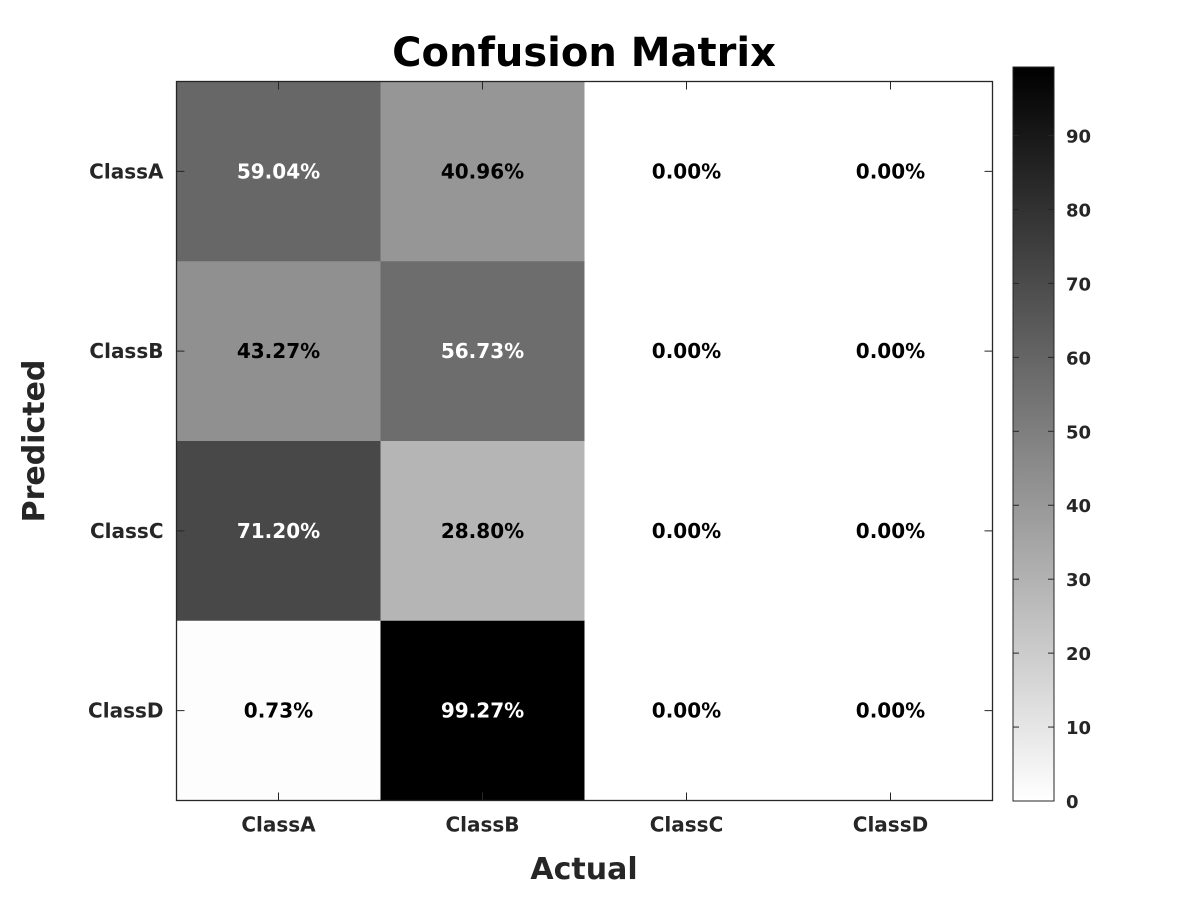 The height and width of the screenshot is (900, 1200). What do you see at coordinates (1078, 728) in the screenshot?
I see `colorbar-tick-label: 10` at bounding box center [1078, 728].